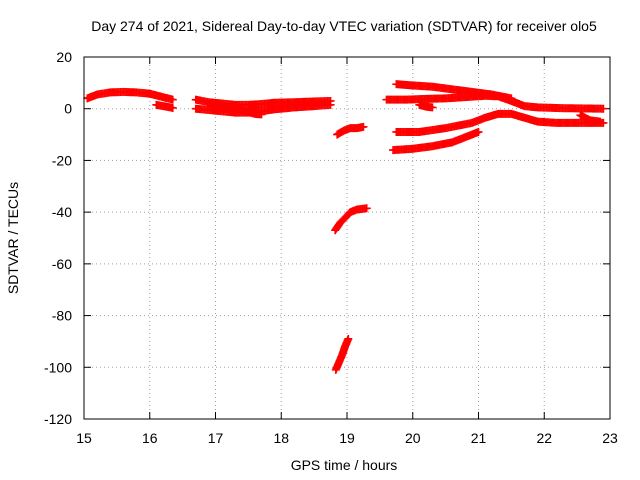  I want to click on series-arc14, so click(590, 118).